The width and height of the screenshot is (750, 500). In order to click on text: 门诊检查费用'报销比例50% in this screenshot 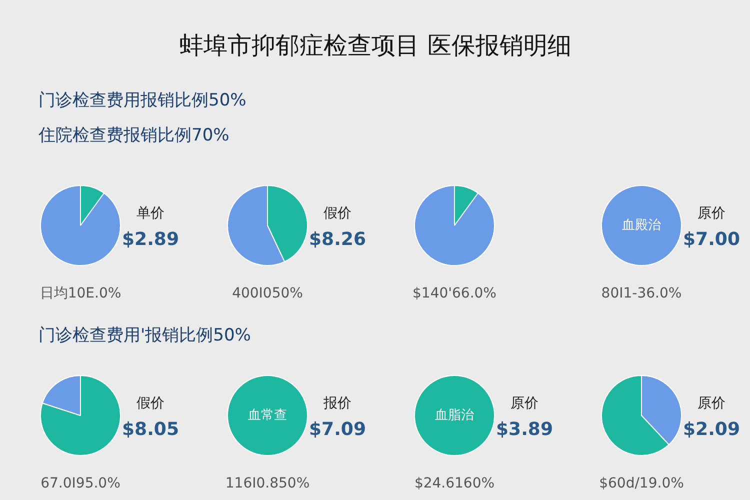, I will do `click(144, 336)`.